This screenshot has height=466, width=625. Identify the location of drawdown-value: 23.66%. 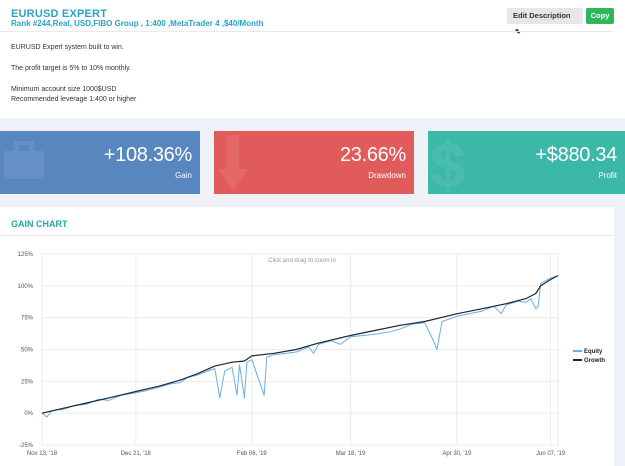
(372, 155).